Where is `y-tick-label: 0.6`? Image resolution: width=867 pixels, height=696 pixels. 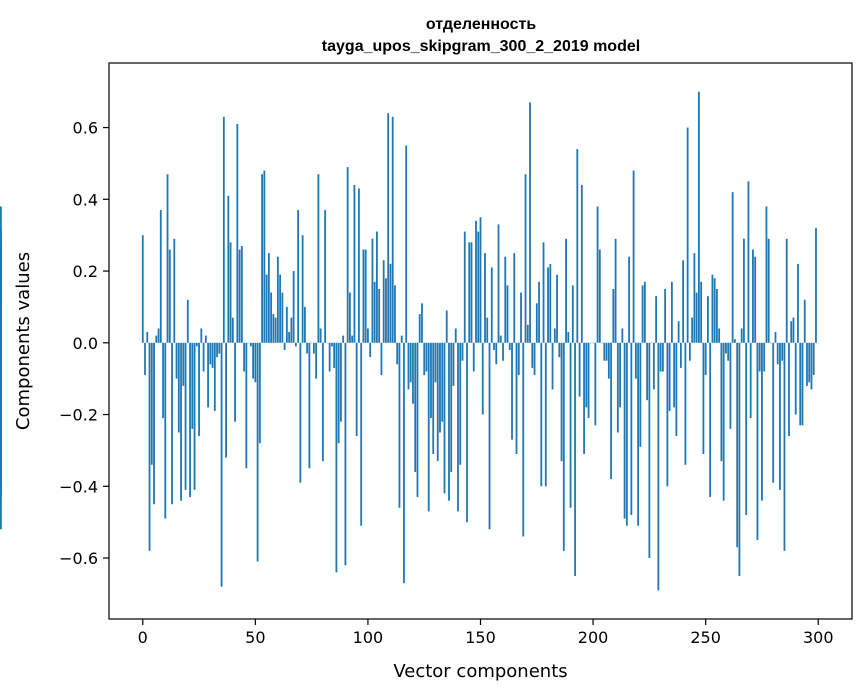 y-tick-label: 0.6 is located at coordinates (85, 128).